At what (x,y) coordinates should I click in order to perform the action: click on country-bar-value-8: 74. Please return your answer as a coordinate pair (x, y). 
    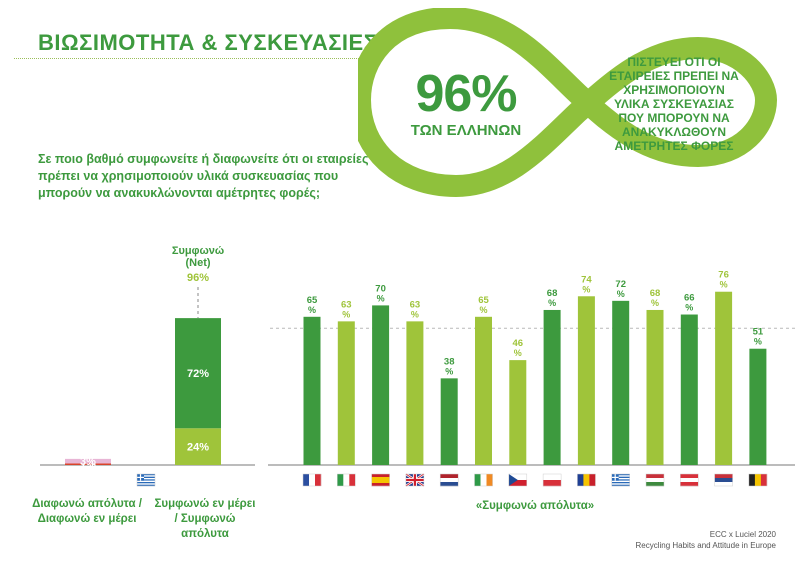
    Looking at the image, I should click on (586, 279).